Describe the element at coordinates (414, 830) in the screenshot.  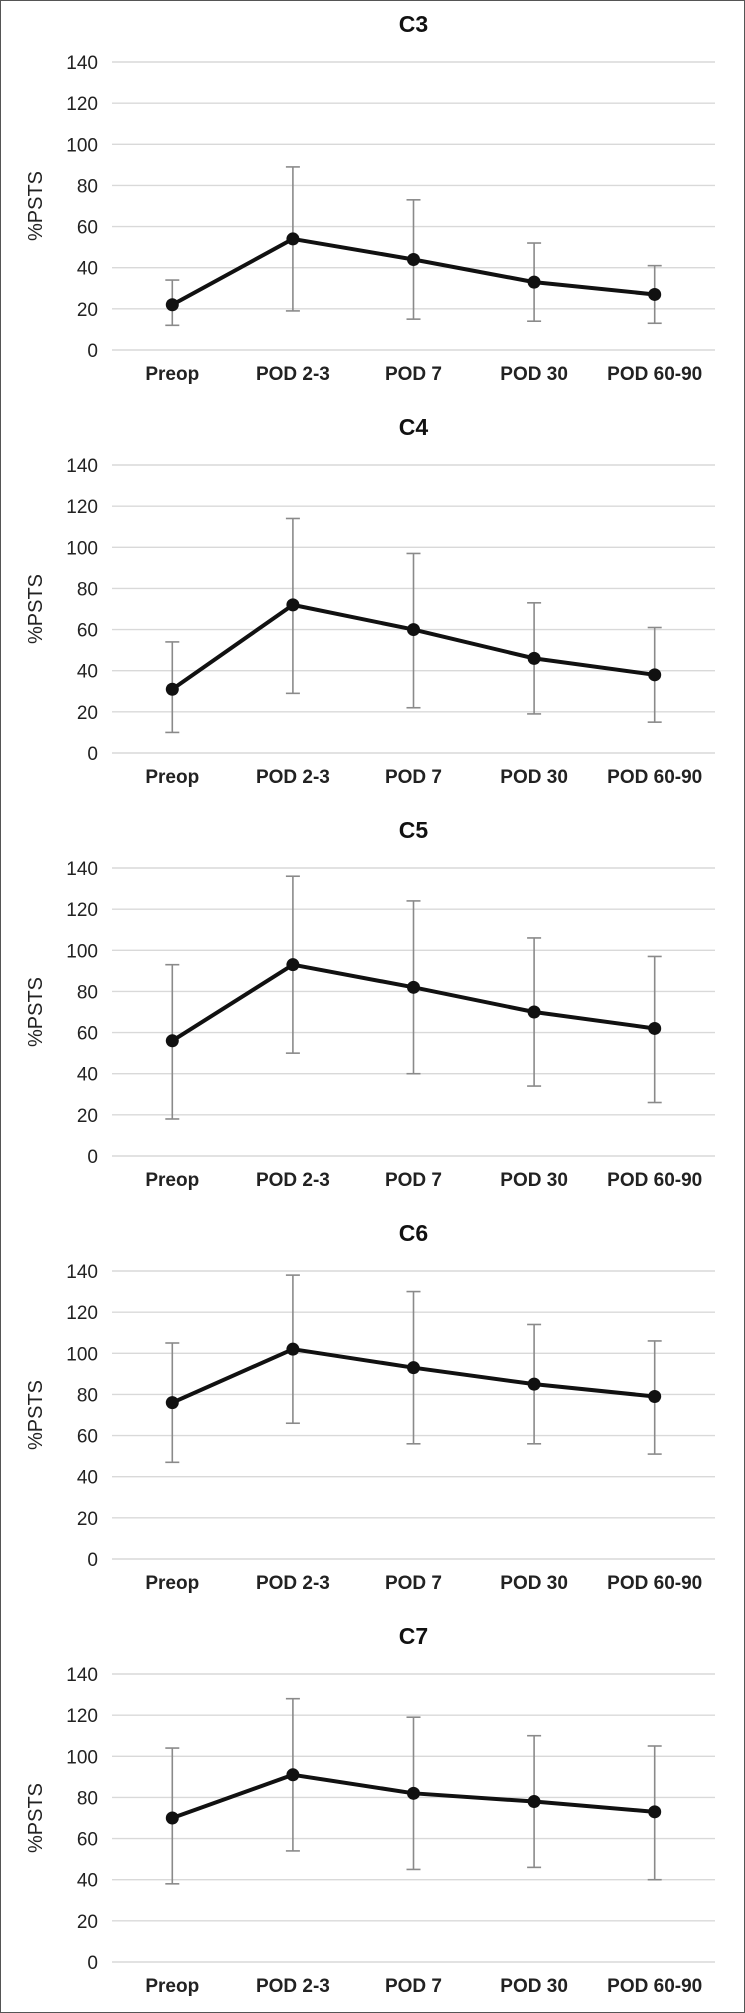
I see `chart-title: C5` at that location.